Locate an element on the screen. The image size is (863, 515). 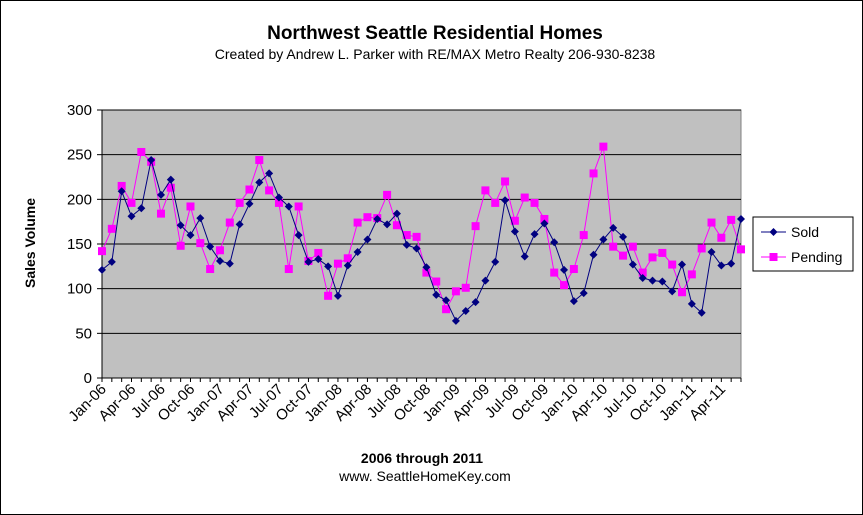
y-tick-label: 0 is located at coordinates (88, 378).